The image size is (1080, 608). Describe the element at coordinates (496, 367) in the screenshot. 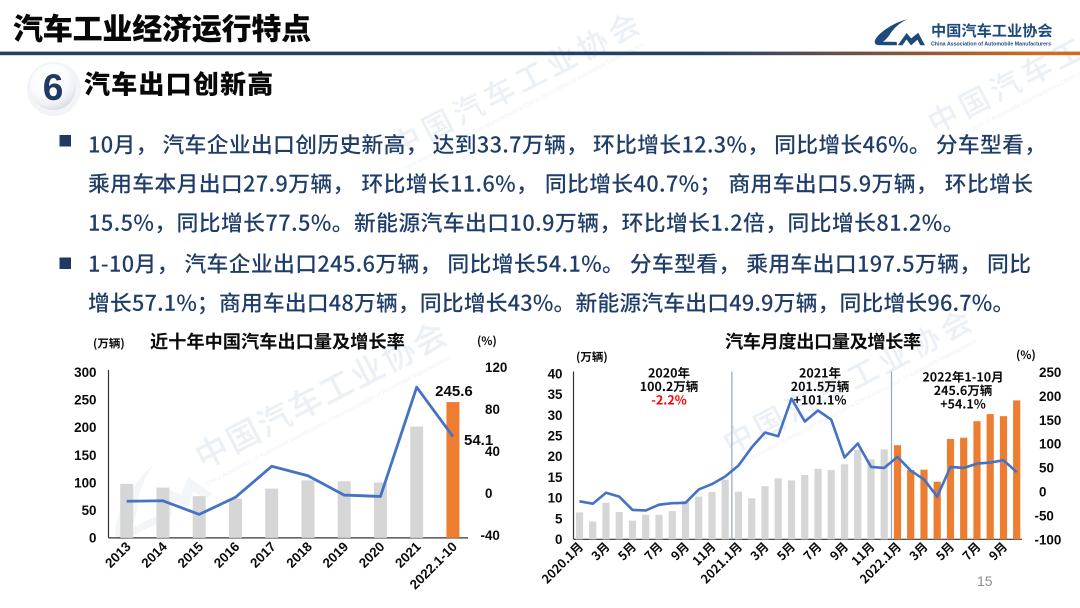

I see `svg-text: 120` at that location.